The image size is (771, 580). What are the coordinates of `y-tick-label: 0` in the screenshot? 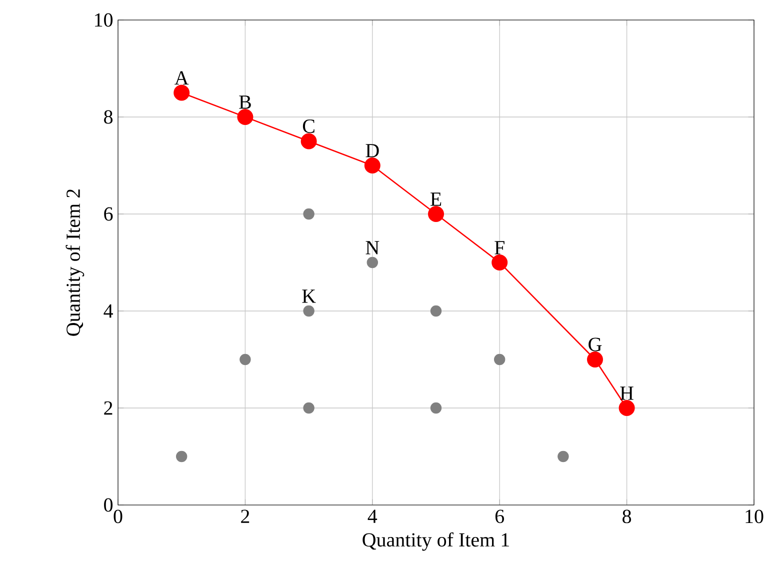 It's located at (108, 505).